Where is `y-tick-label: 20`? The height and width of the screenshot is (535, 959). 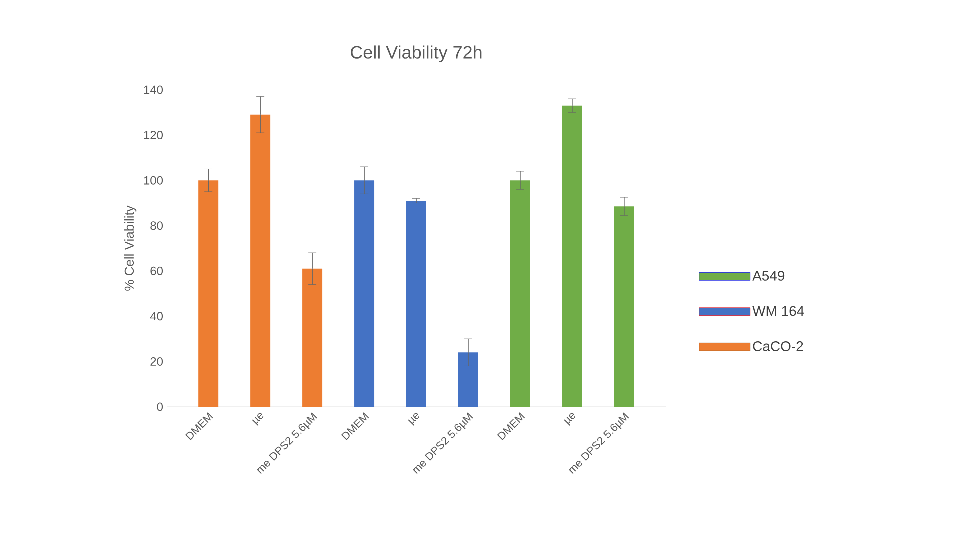 y-tick-label: 20 is located at coordinates (157, 361).